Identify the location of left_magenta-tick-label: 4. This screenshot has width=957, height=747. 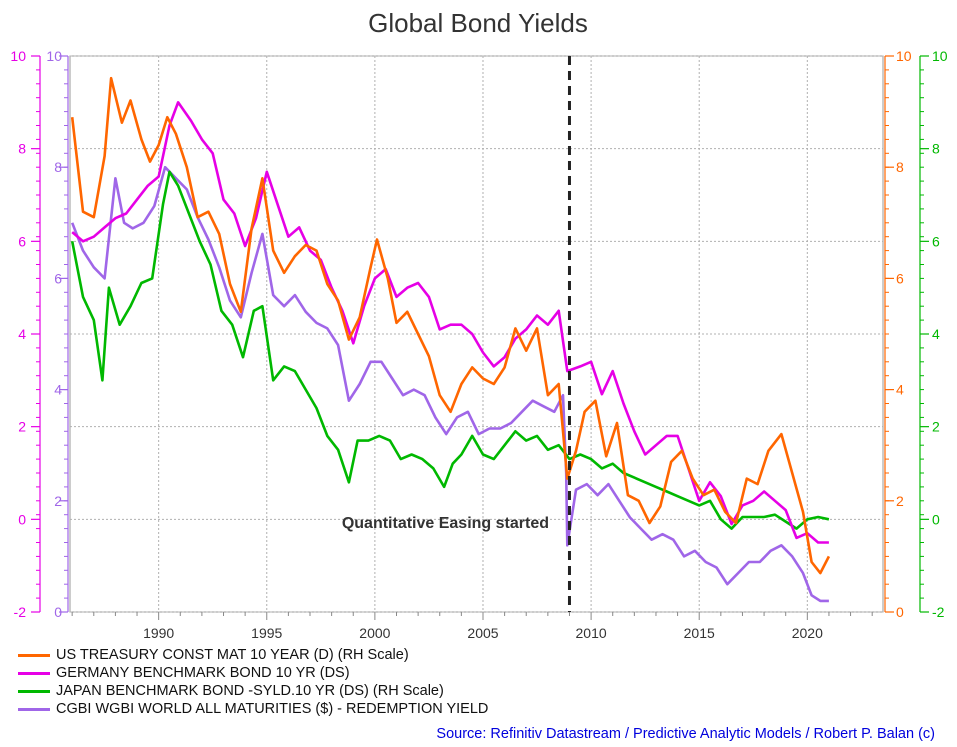
(22, 334).